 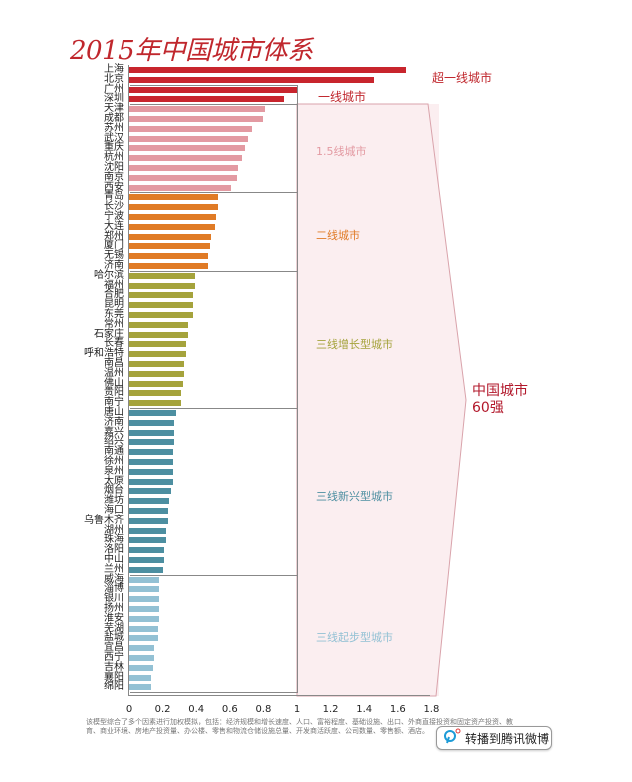 I want to click on group-label: 三线起步型城市, so click(x=354, y=637).